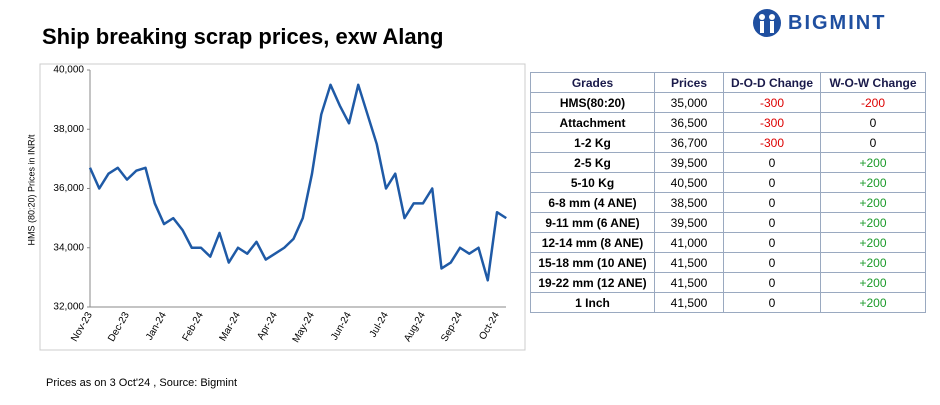 This screenshot has width=940, height=405. Describe the element at coordinates (592, 122) in the screenshot. I see `table-cell: Attachment` at that location.